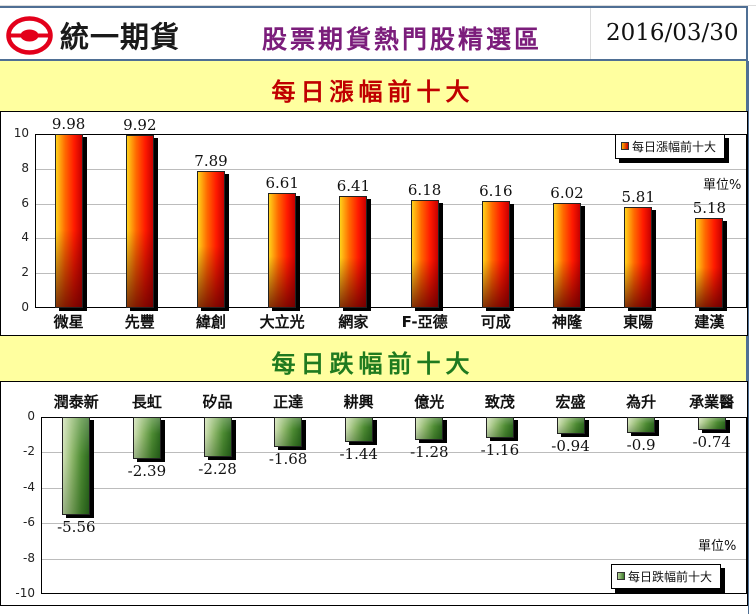 Image resolution: width=756 pixels, height=614 pixels. I want to click on report-date: 2016/03/30, so click(672, 33).